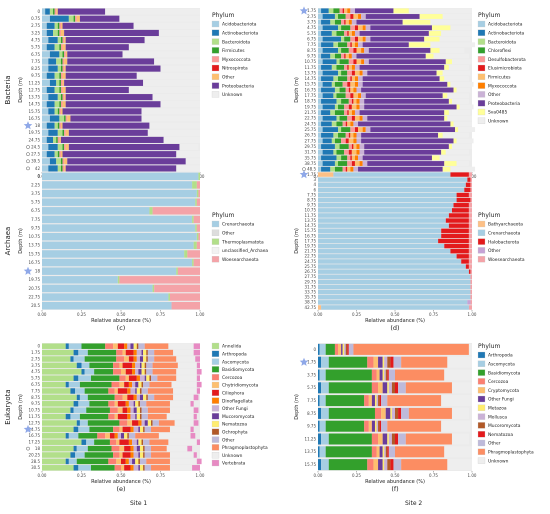  I want to click on y-tick-label: 14.75, so click(311, 78).